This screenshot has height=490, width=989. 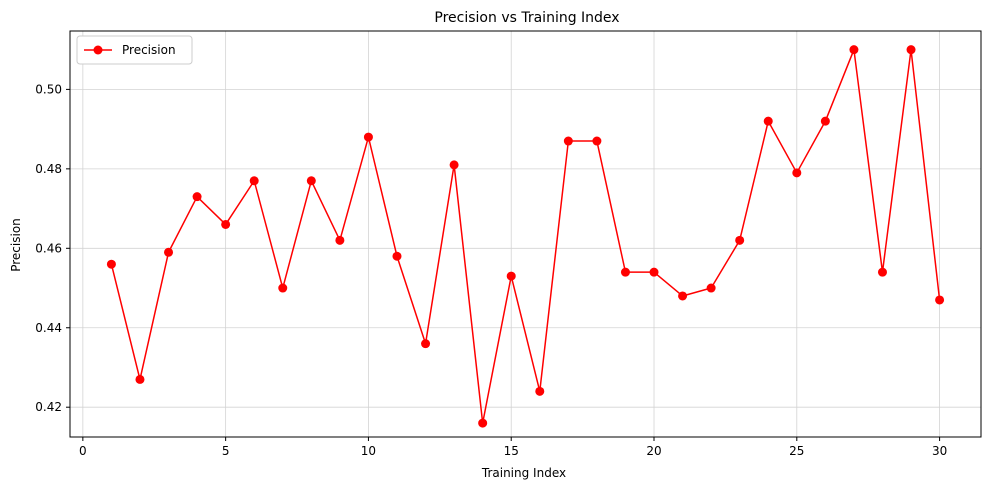 I want to click on legend: Precision, so click(x=134, y=50).